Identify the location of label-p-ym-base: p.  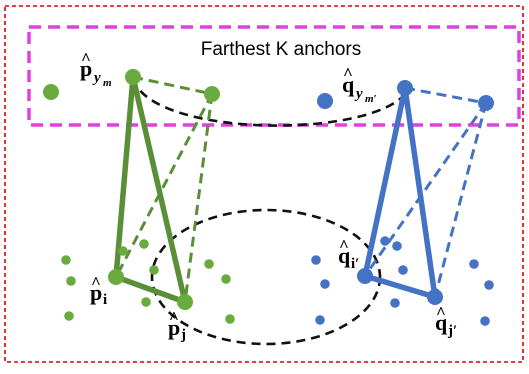
(86, 68).